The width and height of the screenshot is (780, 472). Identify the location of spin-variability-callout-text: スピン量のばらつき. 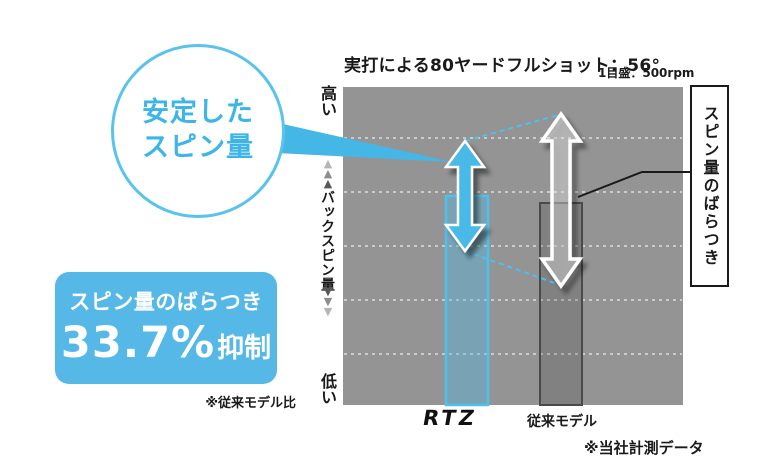
(710, 186).